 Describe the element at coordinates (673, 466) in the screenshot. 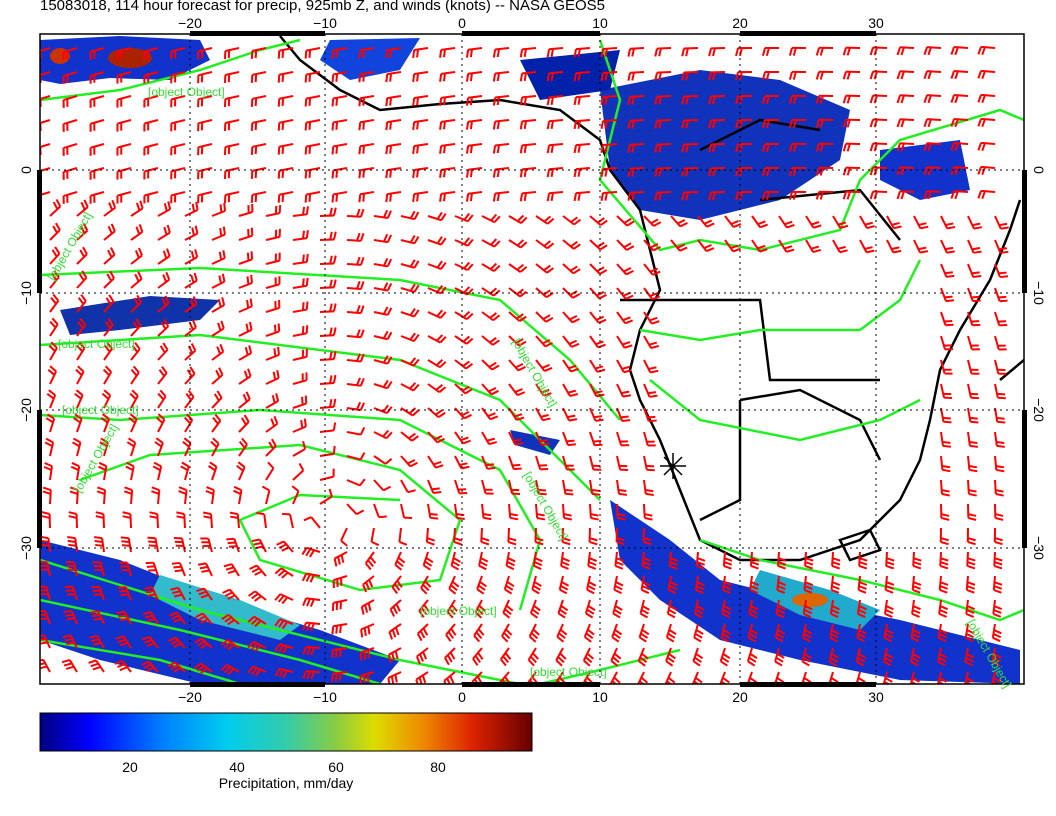

I see `location-star-icon` at that location.